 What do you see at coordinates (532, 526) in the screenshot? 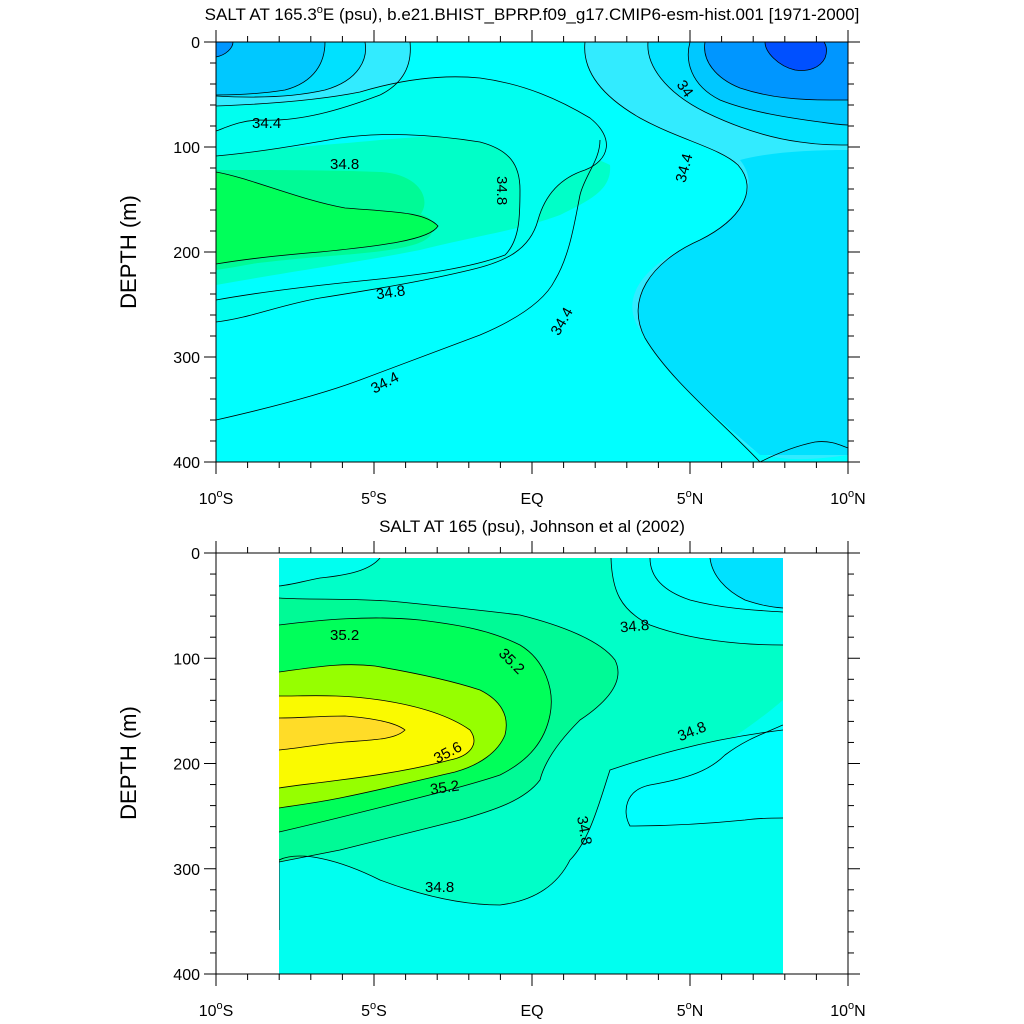
I see `bottom-chart-title: SALT AT 165 (psu), Johnson et al (2002)` at bounding box center [532, 526].